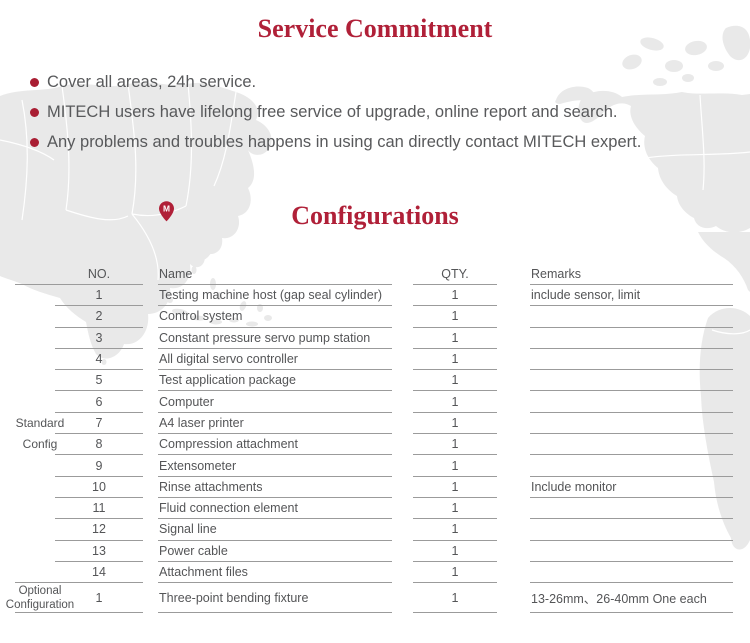 This screenshot has height=643, width=750. What do you see at coordinates (99, 317) in the screenshot?
I see `cell-no: 2` at bounding box center [99, 317].